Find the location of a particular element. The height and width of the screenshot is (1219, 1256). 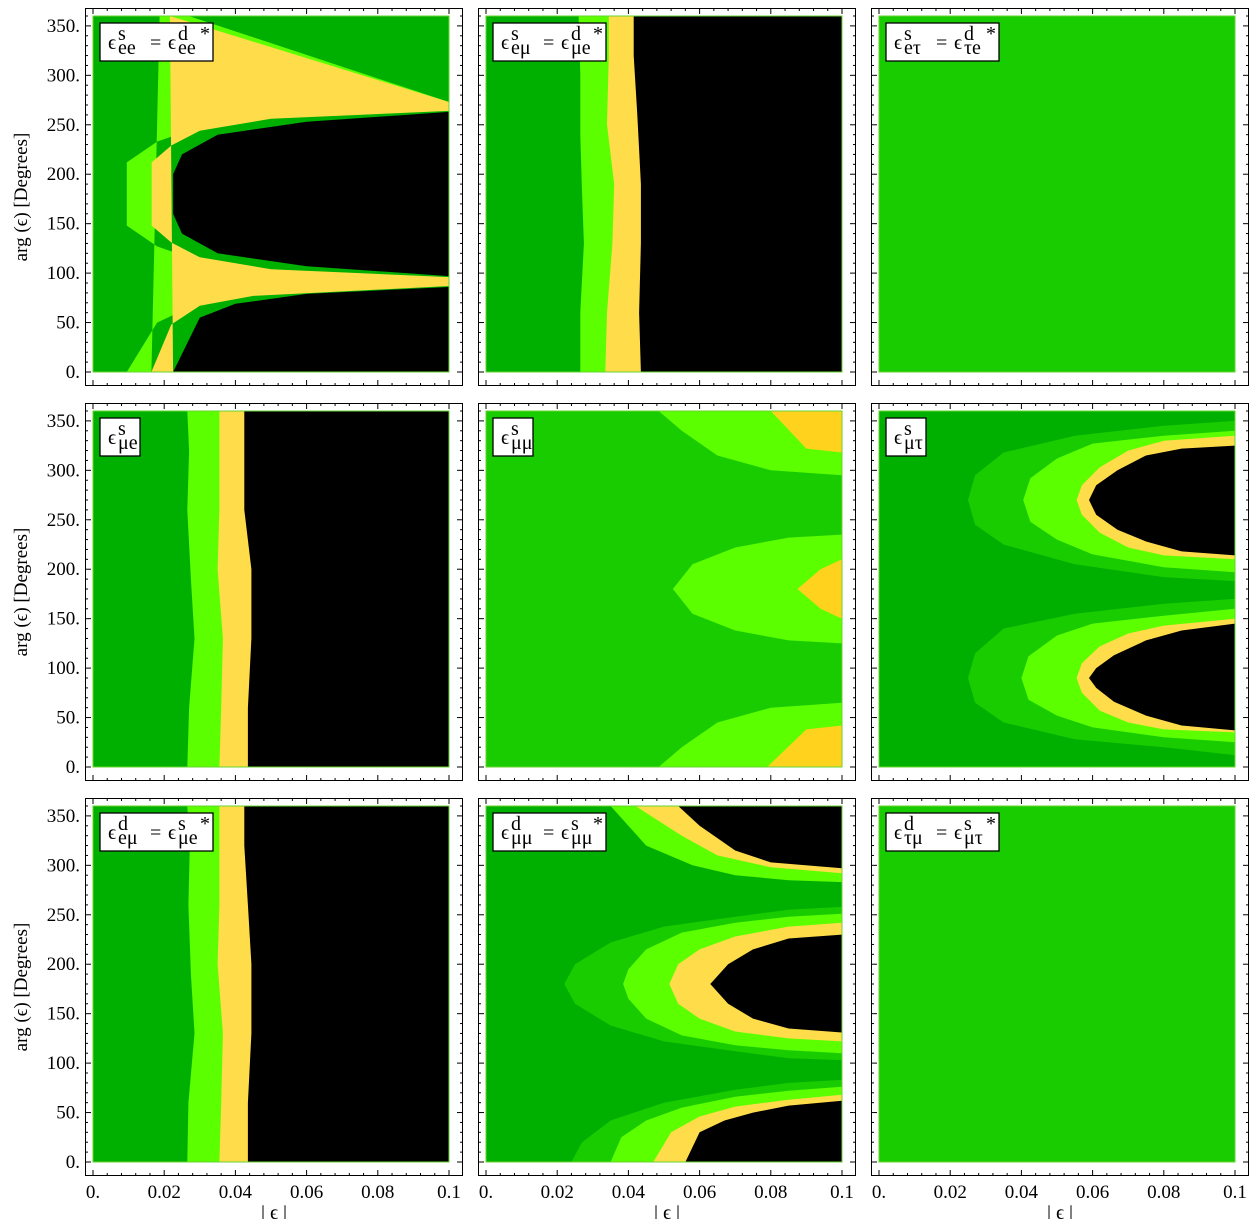

label-subscript: μτ is located at coordinates (913, 443).